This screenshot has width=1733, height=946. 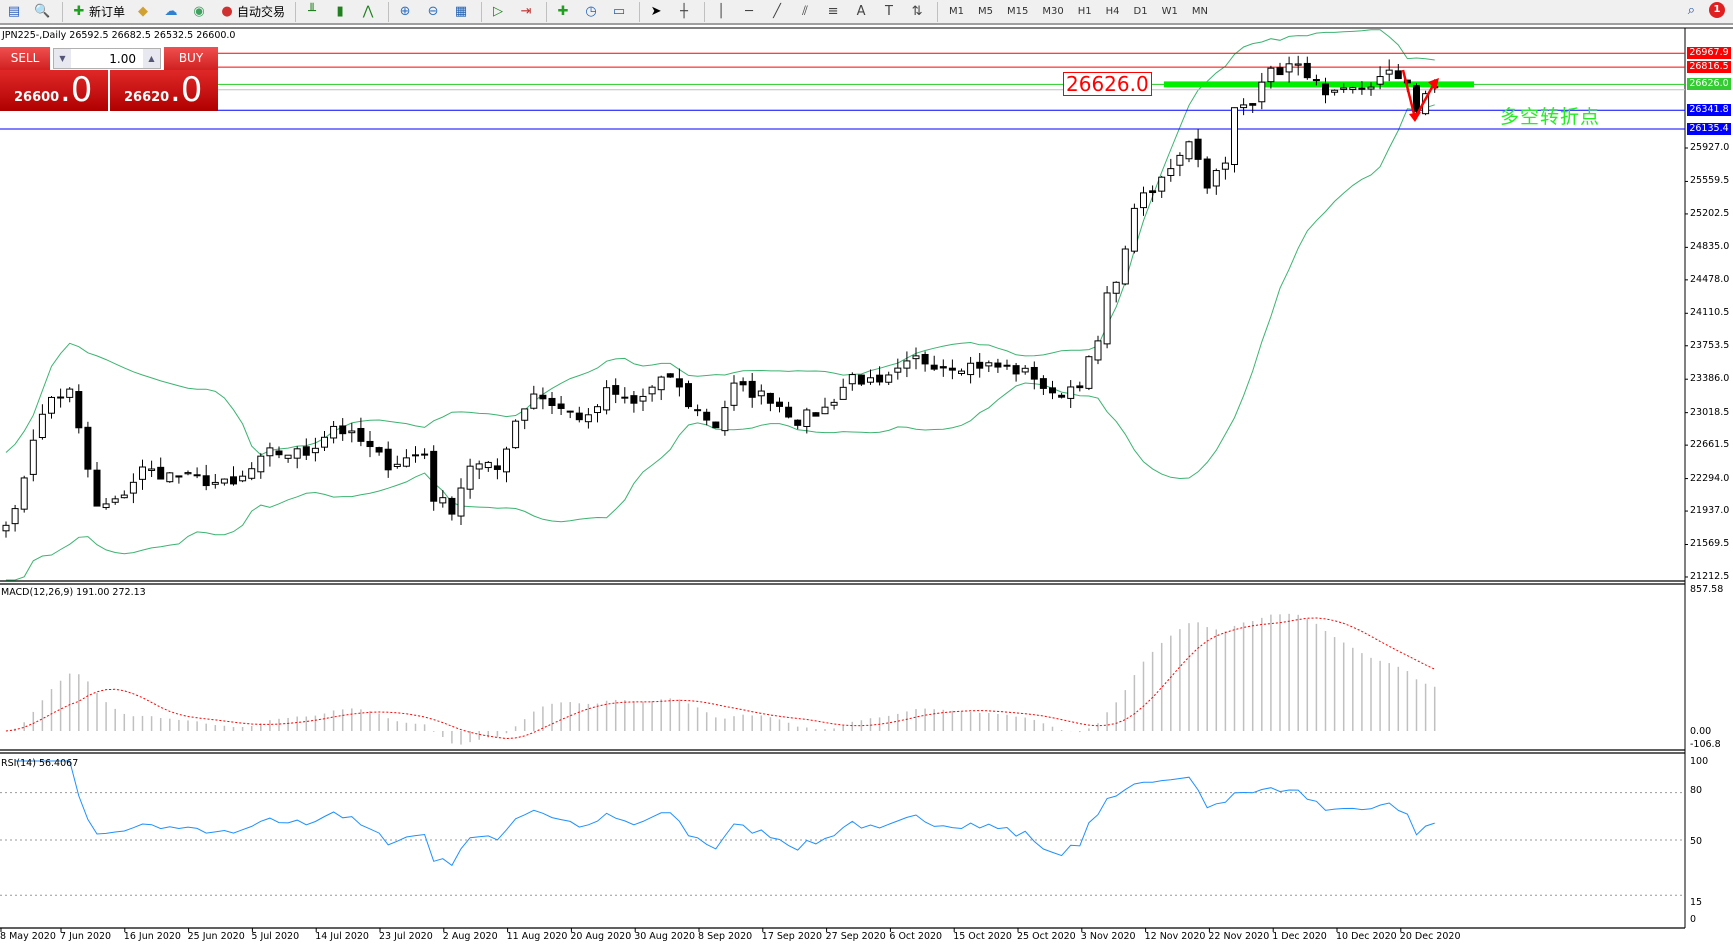 What do you see at coordinates (164, 90) in the screenshot?
I see `buy-price-button: 26620 .0` at bounding box center [164, 90].